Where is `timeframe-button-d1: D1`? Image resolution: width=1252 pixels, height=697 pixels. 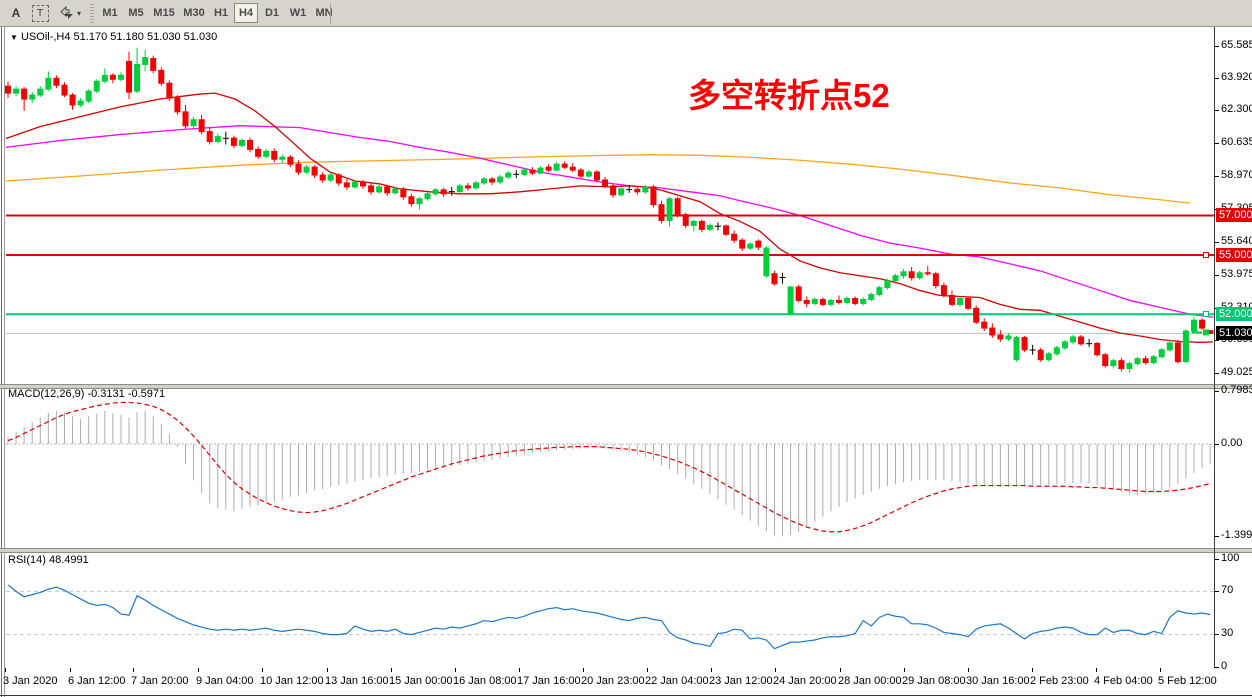 timeframe-button-d1: D1 is located at coordinates (272, 13).